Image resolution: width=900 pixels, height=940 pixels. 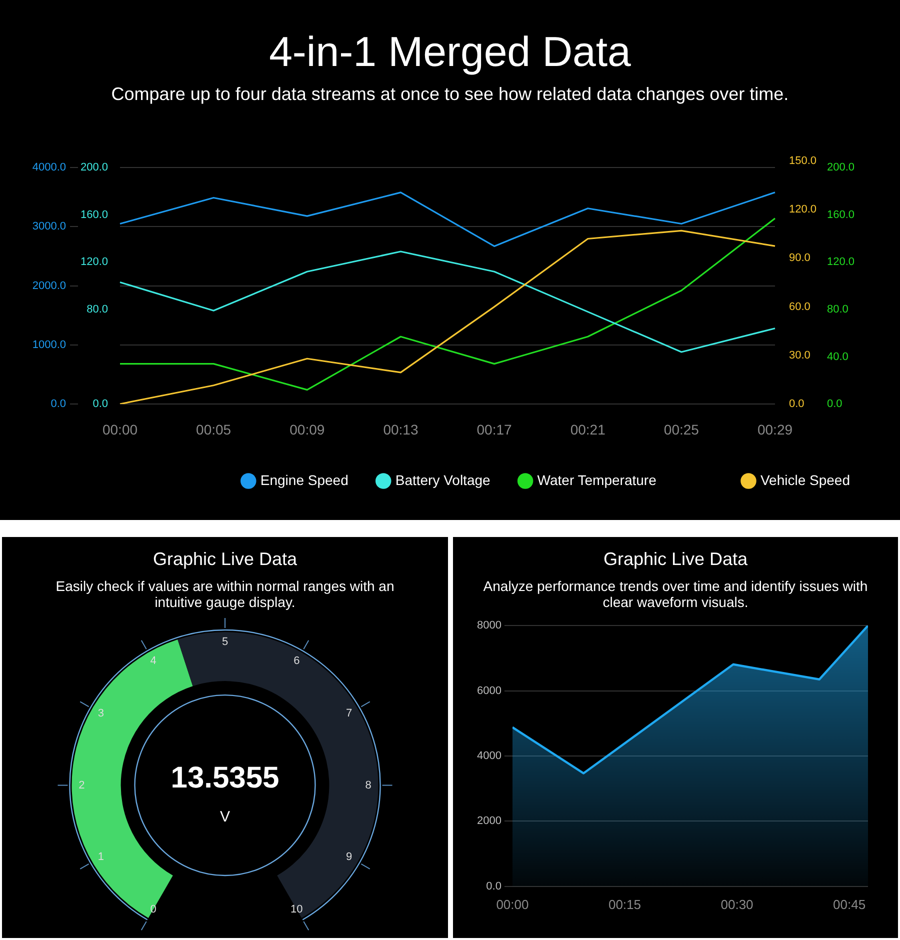 What do you see at coordinates (304, 480) in the screenshot?
I see `legend-label: Engine Speed` at bounding box center [304, 480].